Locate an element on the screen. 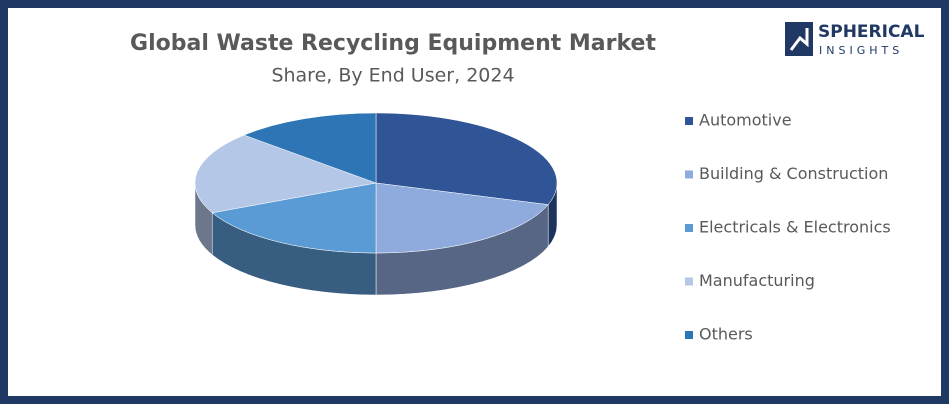 Image resolution: width=949 pixels, height=404 pixels. chart-title: Global Waste Recycling Equipment Market is located at coordinates (393, 43).